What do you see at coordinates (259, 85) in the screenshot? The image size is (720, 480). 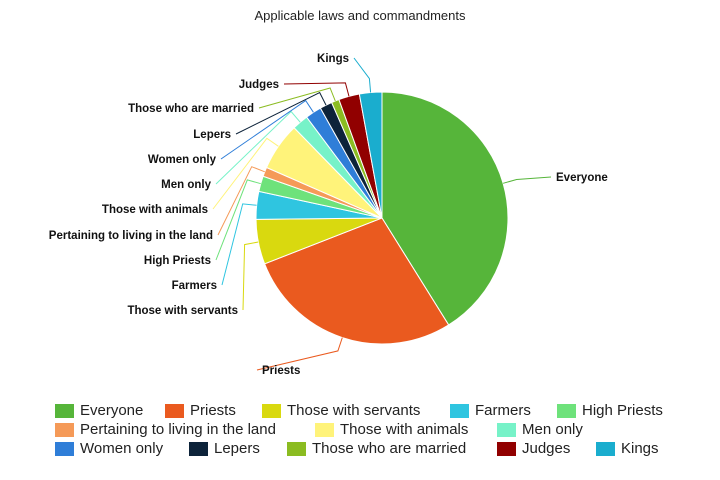 I see `slice-label-judges: Judges` at bounding box center [259, 85].